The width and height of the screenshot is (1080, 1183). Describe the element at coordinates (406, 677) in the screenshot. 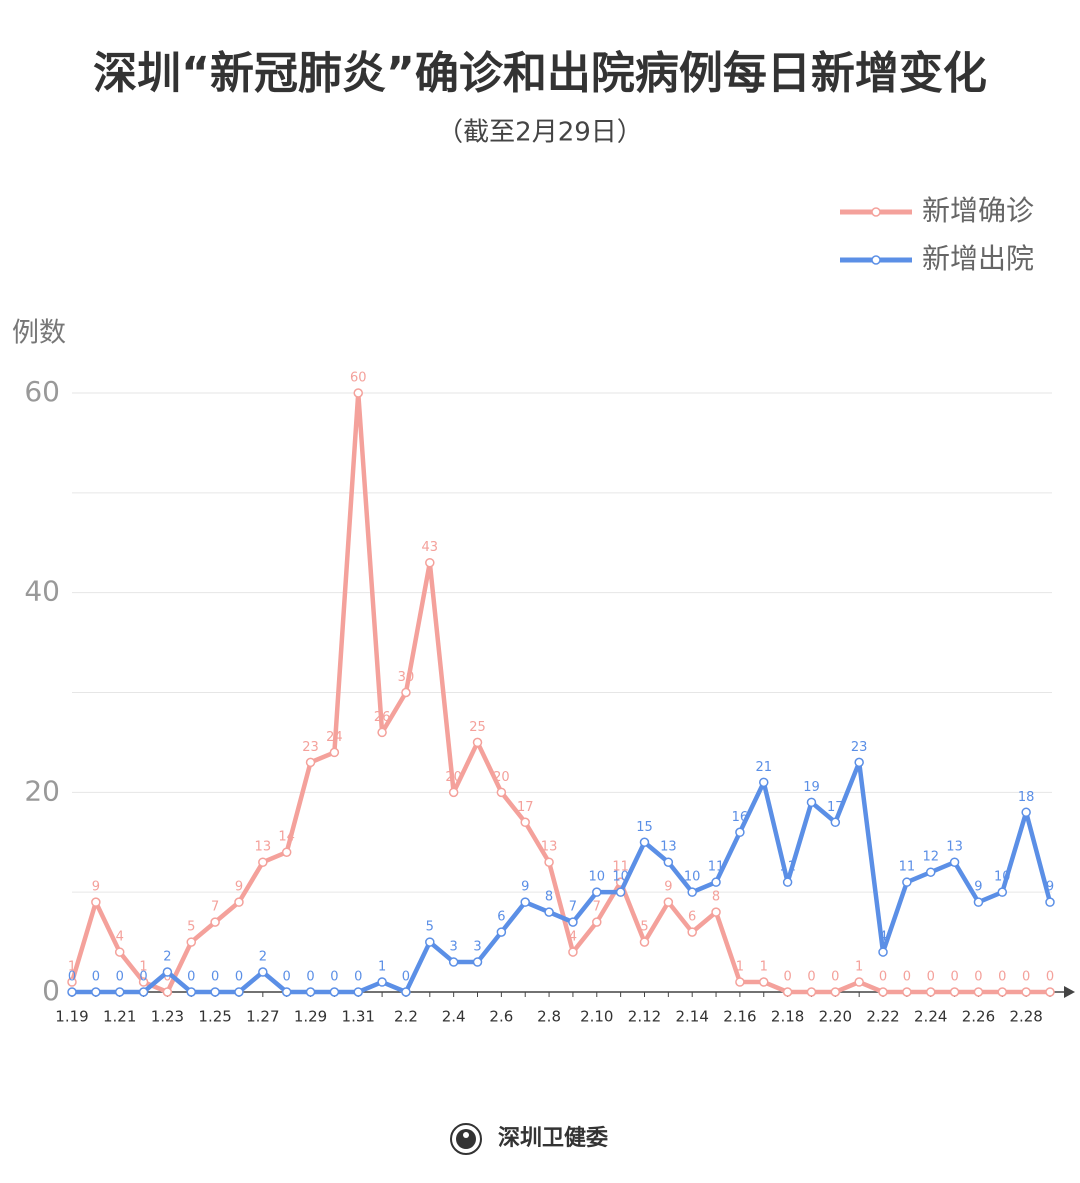

I see `data-label: 30` at that location.